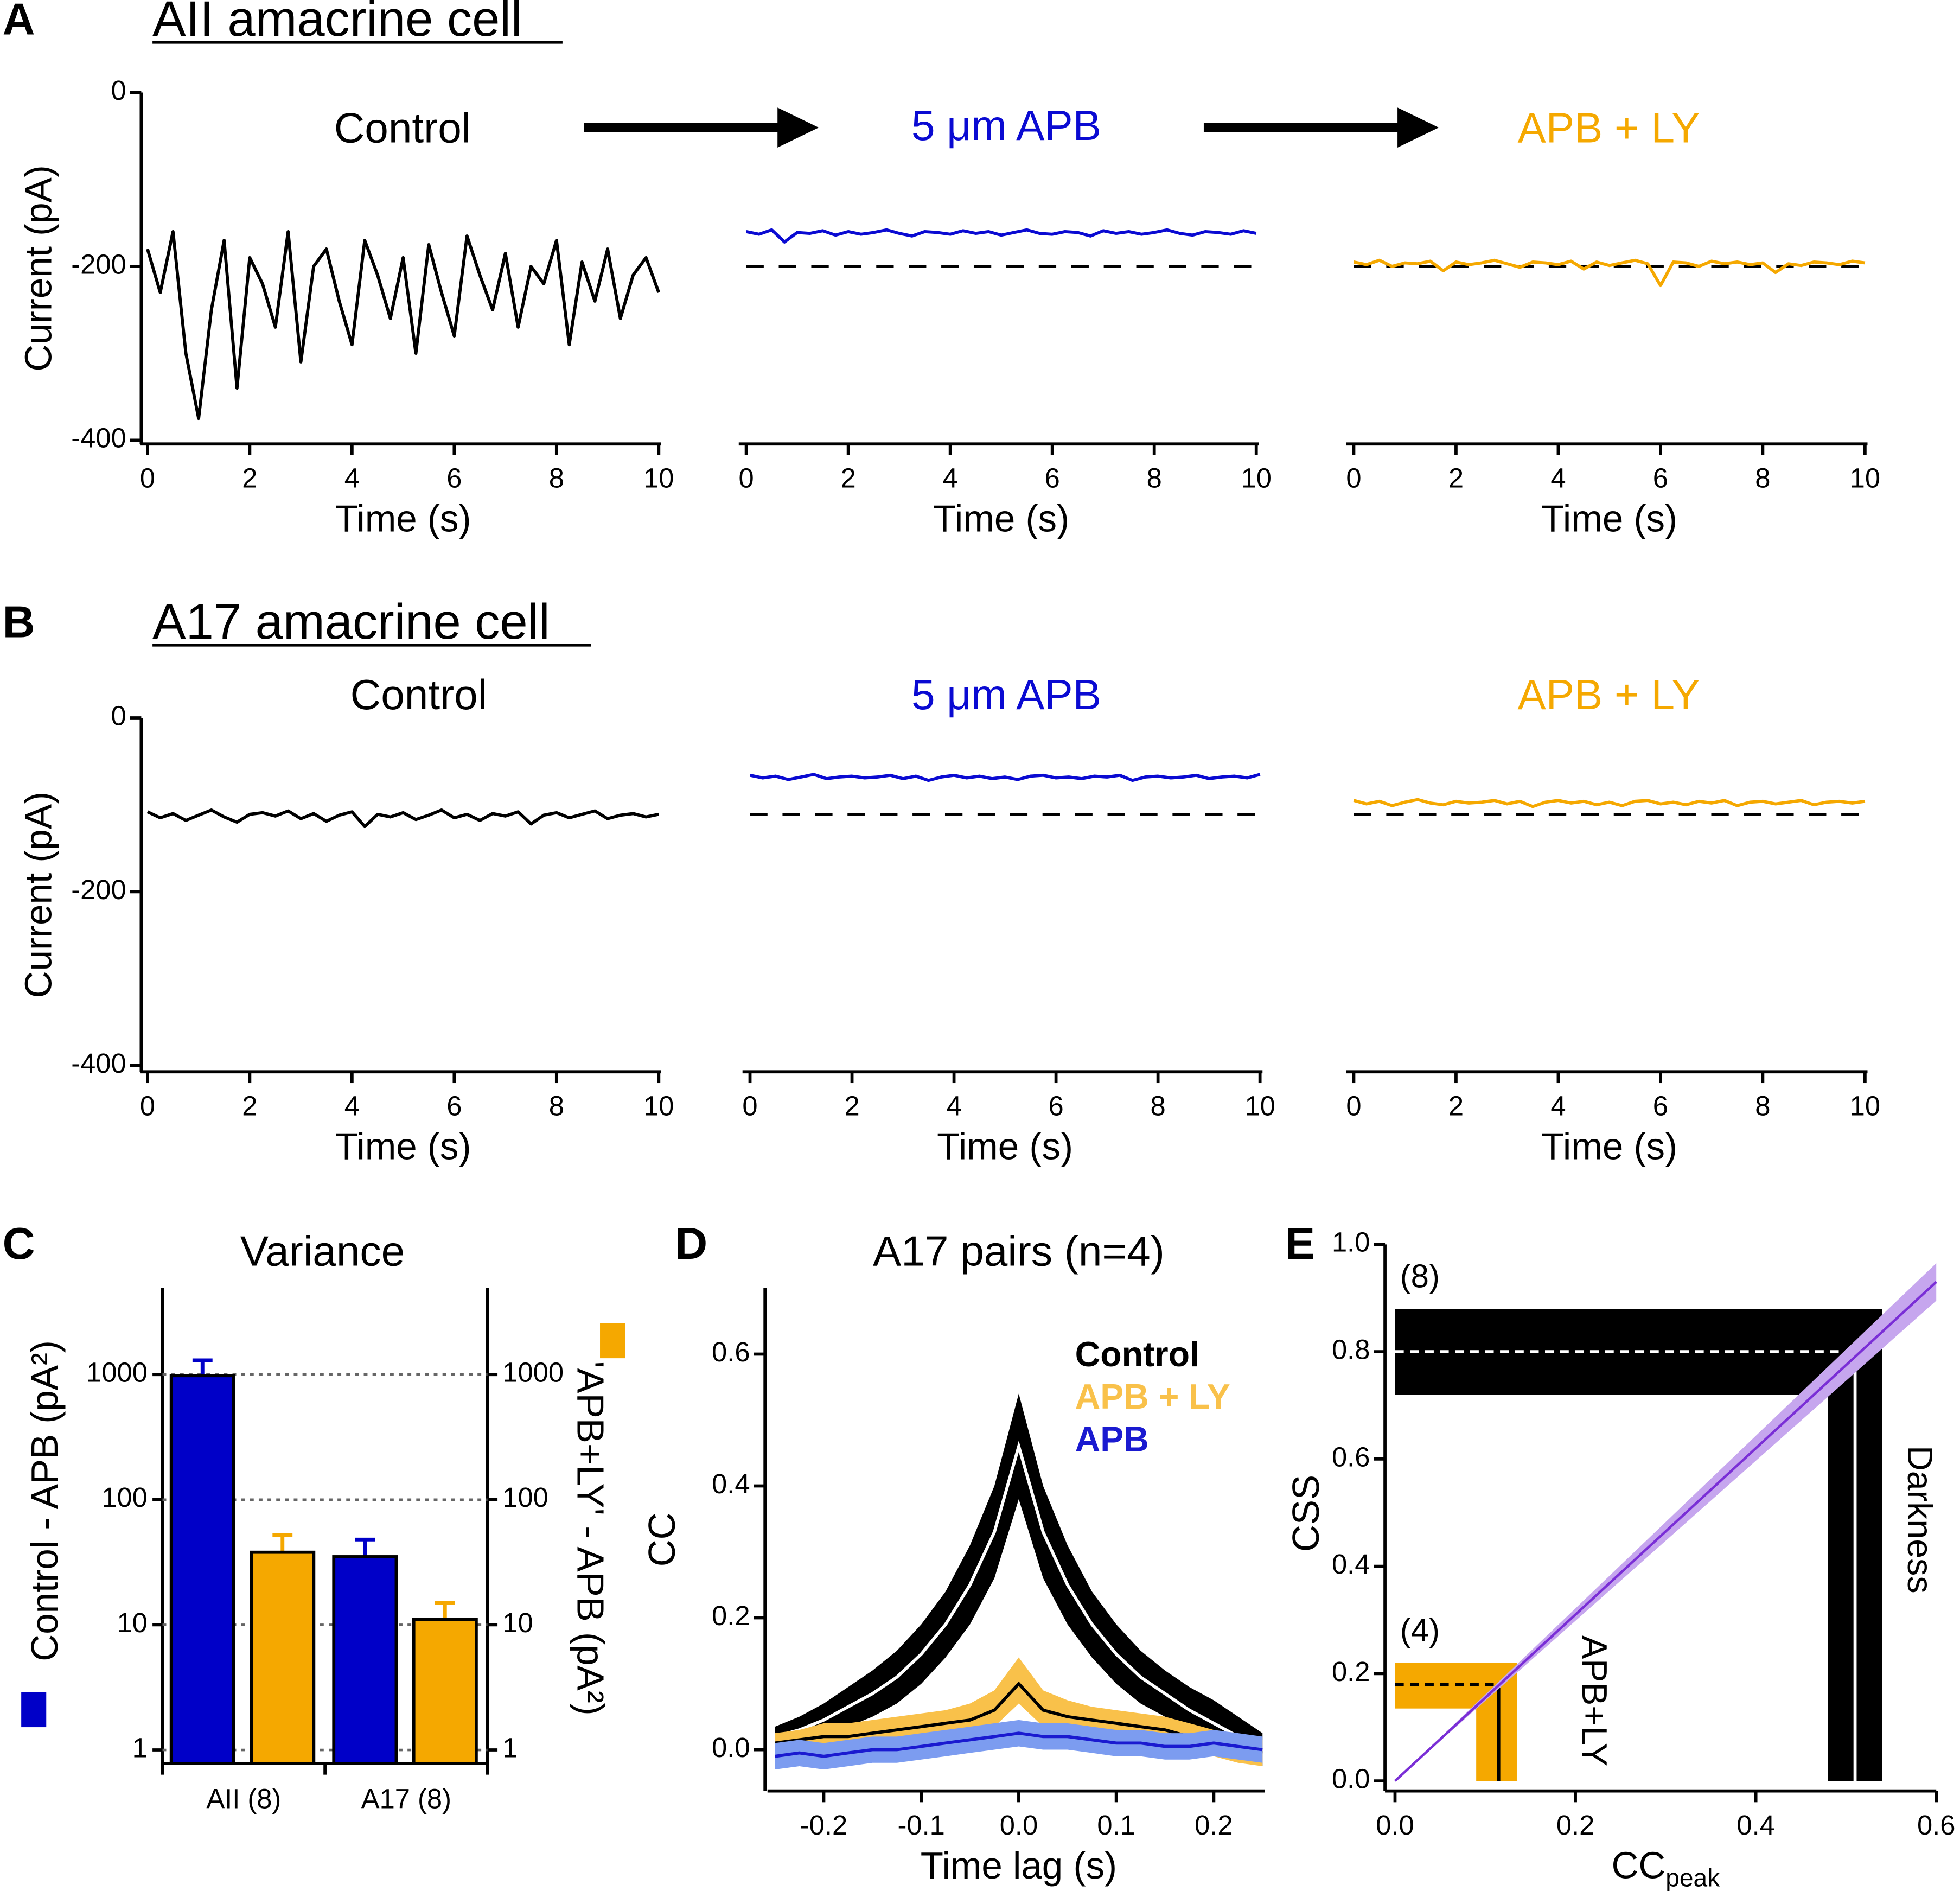 The height and width of the screenshot is (1891, 1960). Describe the element at coordinates (337, 23) in the screenshot. I see `heading: AII amacrine cell` at that location.